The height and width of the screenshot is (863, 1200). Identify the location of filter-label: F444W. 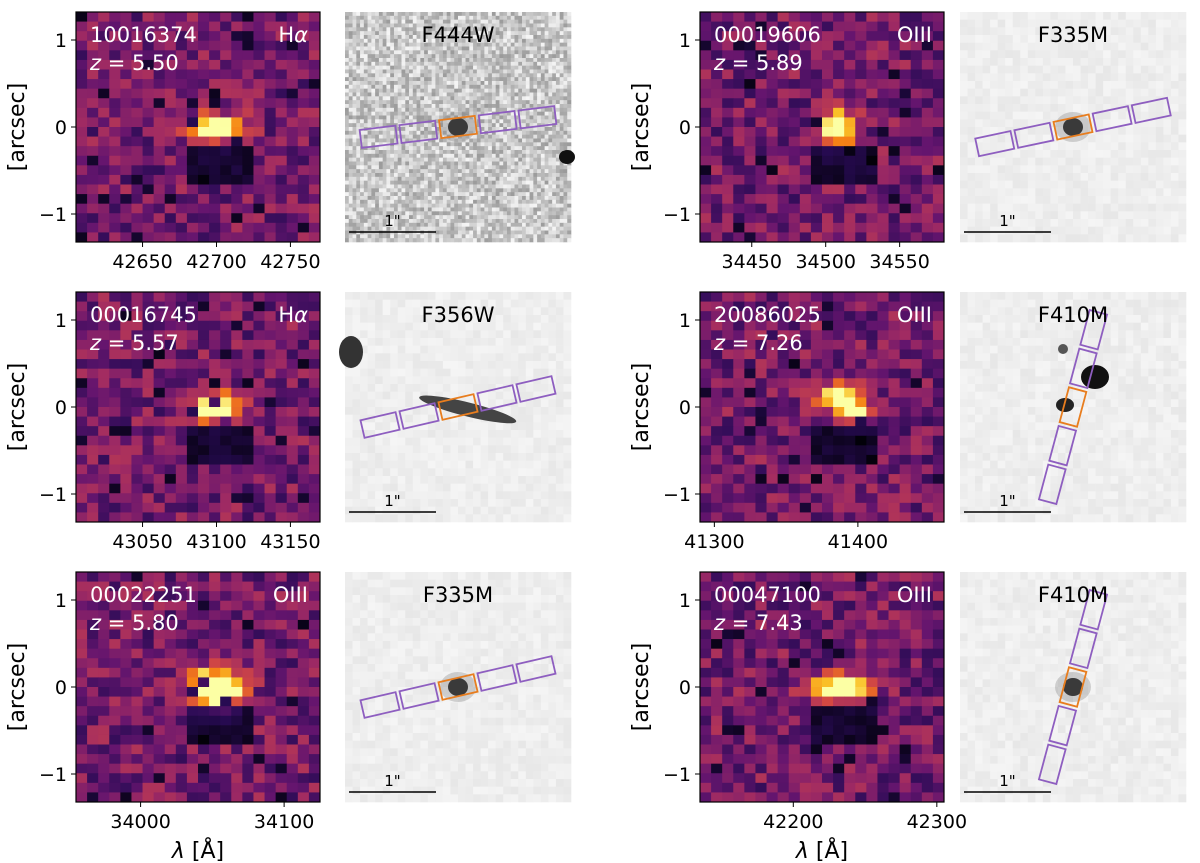
(458, 35).